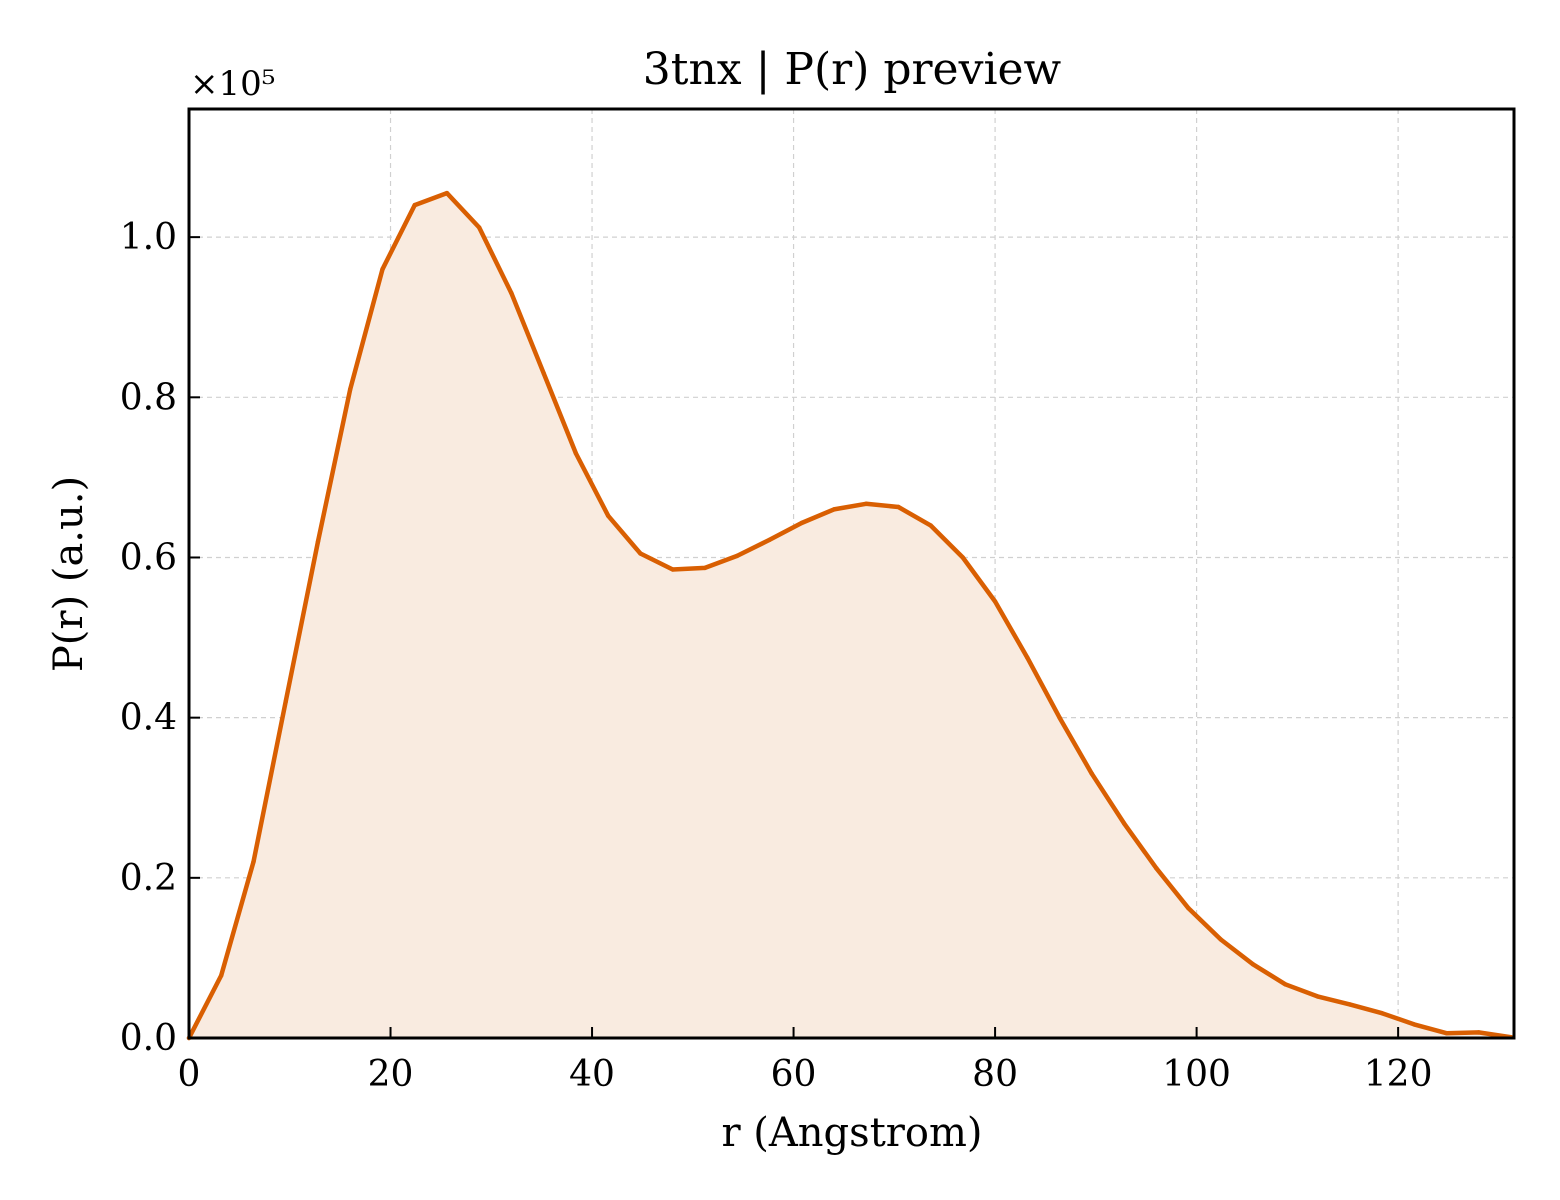  Describe the element at coordinates (148, 878) in the screenshot. I see `y-tick-label: 0.2` at that location.